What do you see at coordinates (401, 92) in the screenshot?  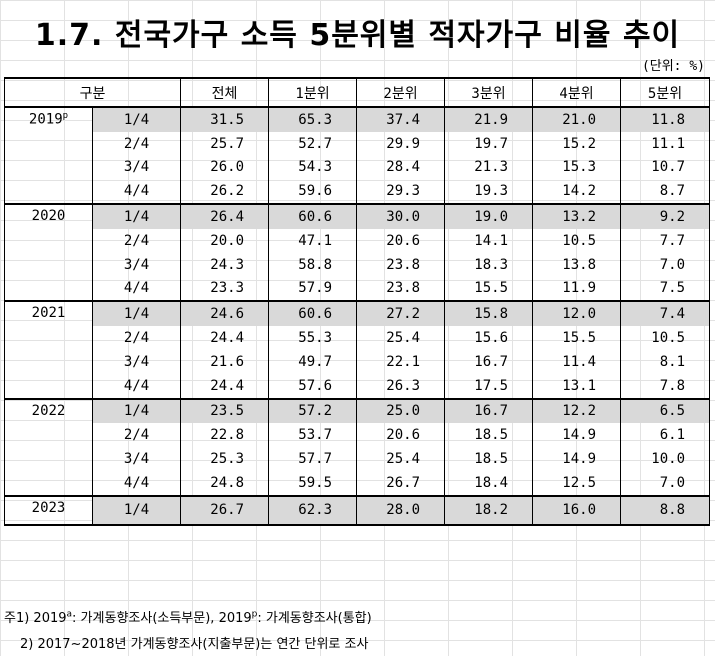 I see `header-cell: 2분위` at bounding box center [401, 92].